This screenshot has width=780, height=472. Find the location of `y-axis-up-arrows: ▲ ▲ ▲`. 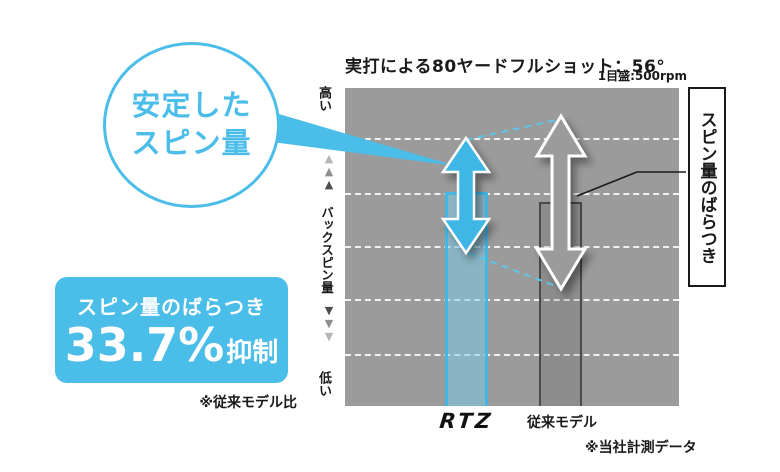

y-axis-up-arrows: ▲ ▲ ▲ is located at coordinates (329, 171).